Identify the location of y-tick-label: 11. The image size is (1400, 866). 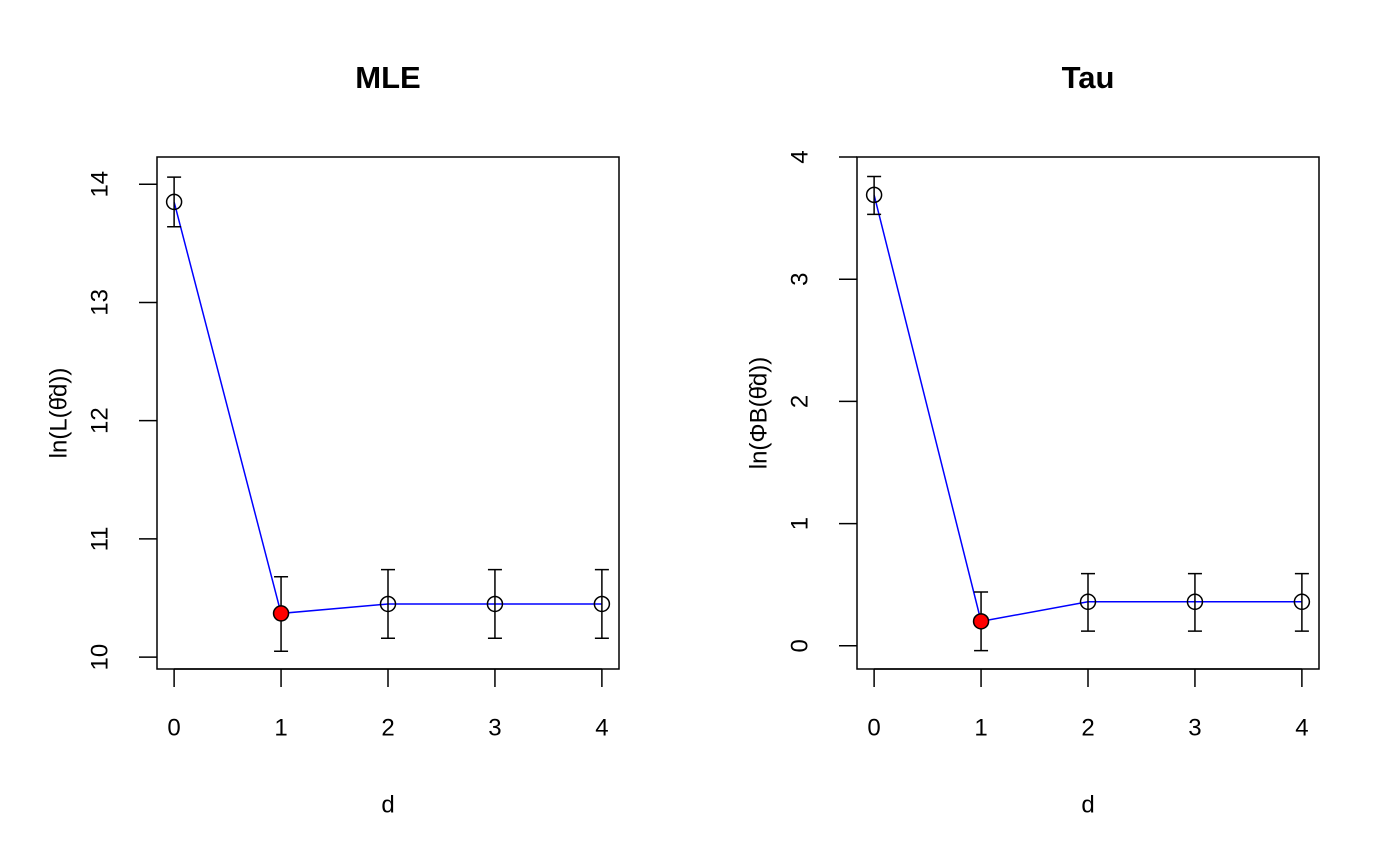
(99, 538).